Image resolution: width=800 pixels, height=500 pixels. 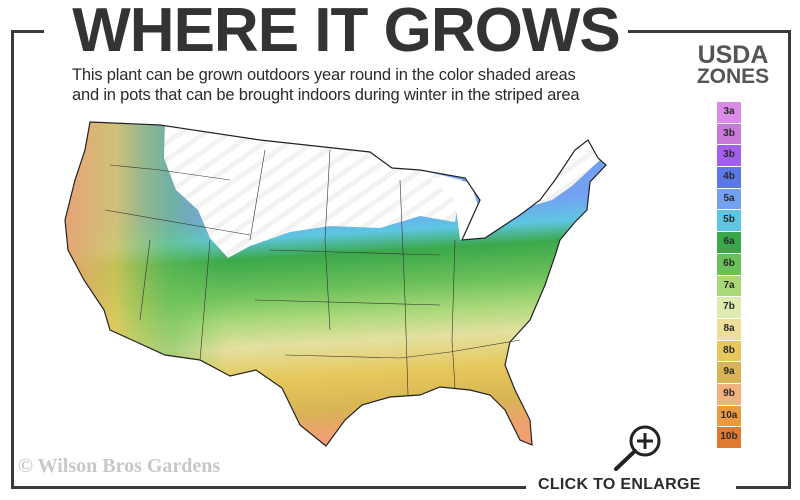 I want to click on legend-zone-6b: 6b, so click(x=729, y=264).